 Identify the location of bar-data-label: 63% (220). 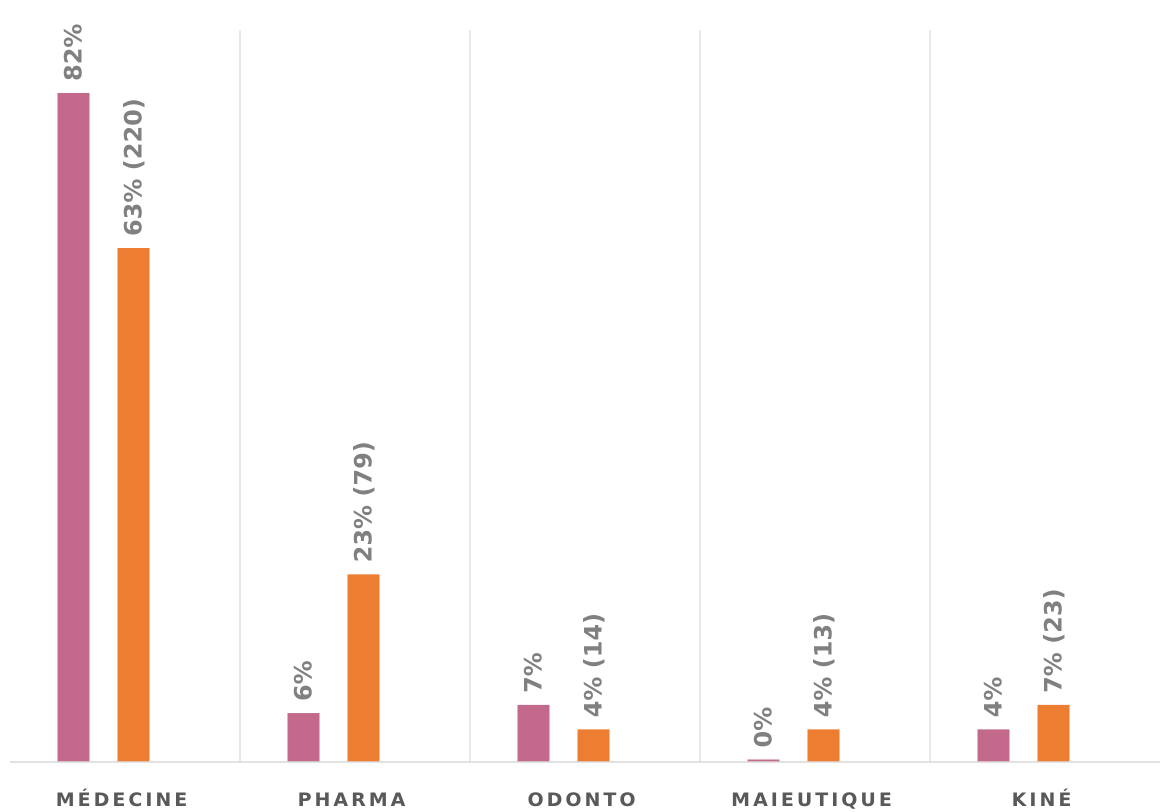
(134, 167).